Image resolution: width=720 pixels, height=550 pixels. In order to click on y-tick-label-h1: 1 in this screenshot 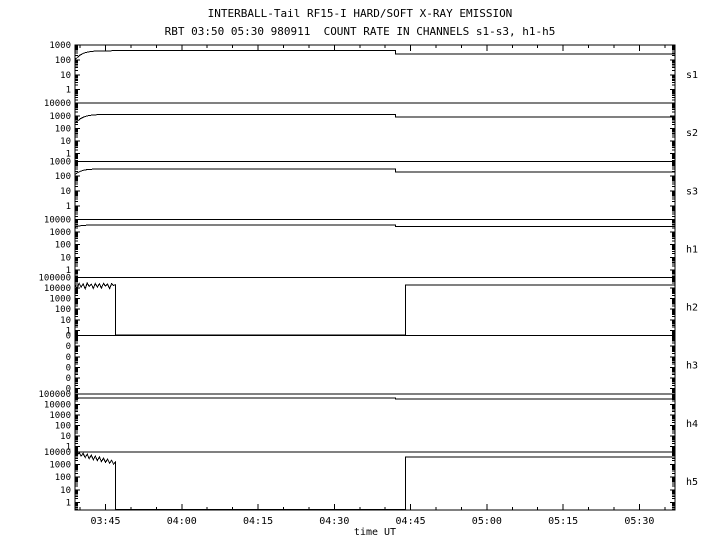, I will do `click(68, 271)`.